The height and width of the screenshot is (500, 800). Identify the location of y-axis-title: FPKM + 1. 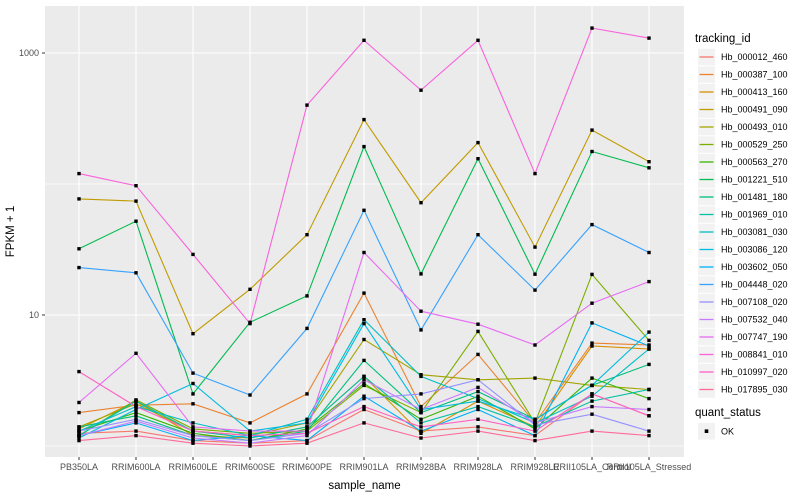
(11, 231).